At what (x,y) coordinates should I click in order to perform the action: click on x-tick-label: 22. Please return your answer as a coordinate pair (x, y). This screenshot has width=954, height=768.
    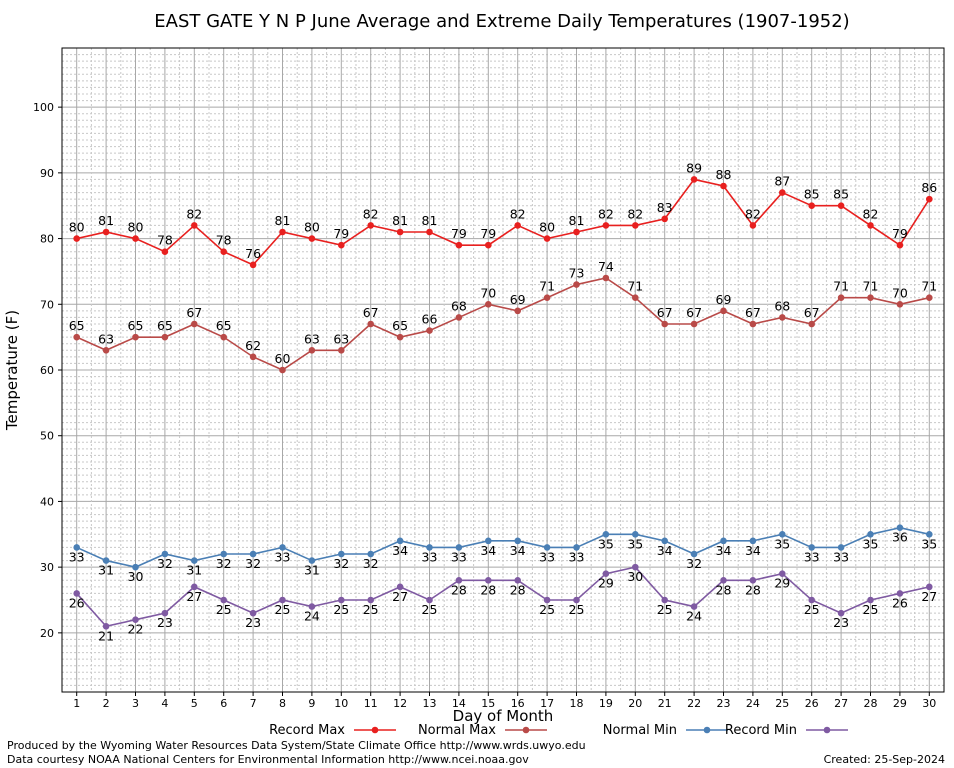
    Looking at the image, I should click on (694, 703).